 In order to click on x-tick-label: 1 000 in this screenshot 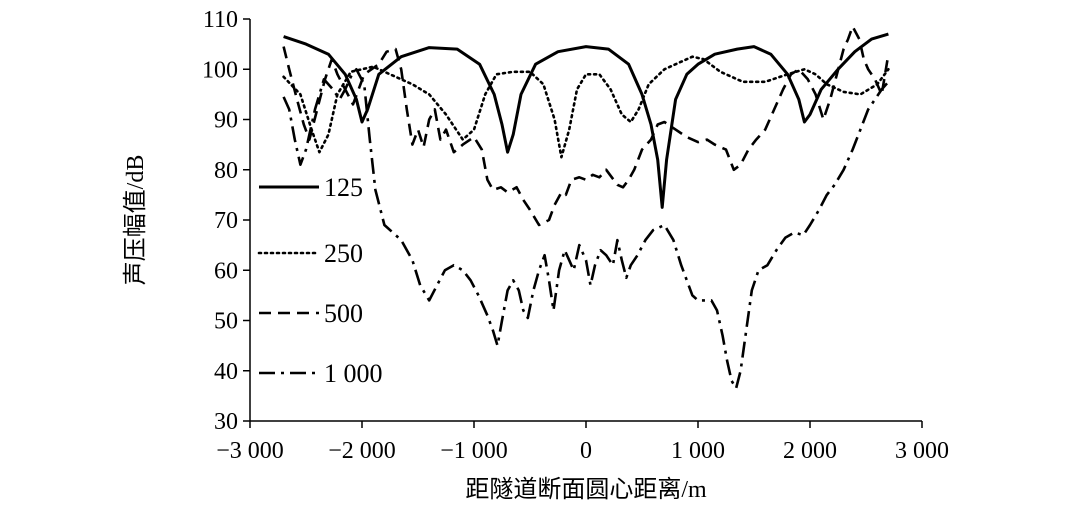, I will do `click(698, 451)`.